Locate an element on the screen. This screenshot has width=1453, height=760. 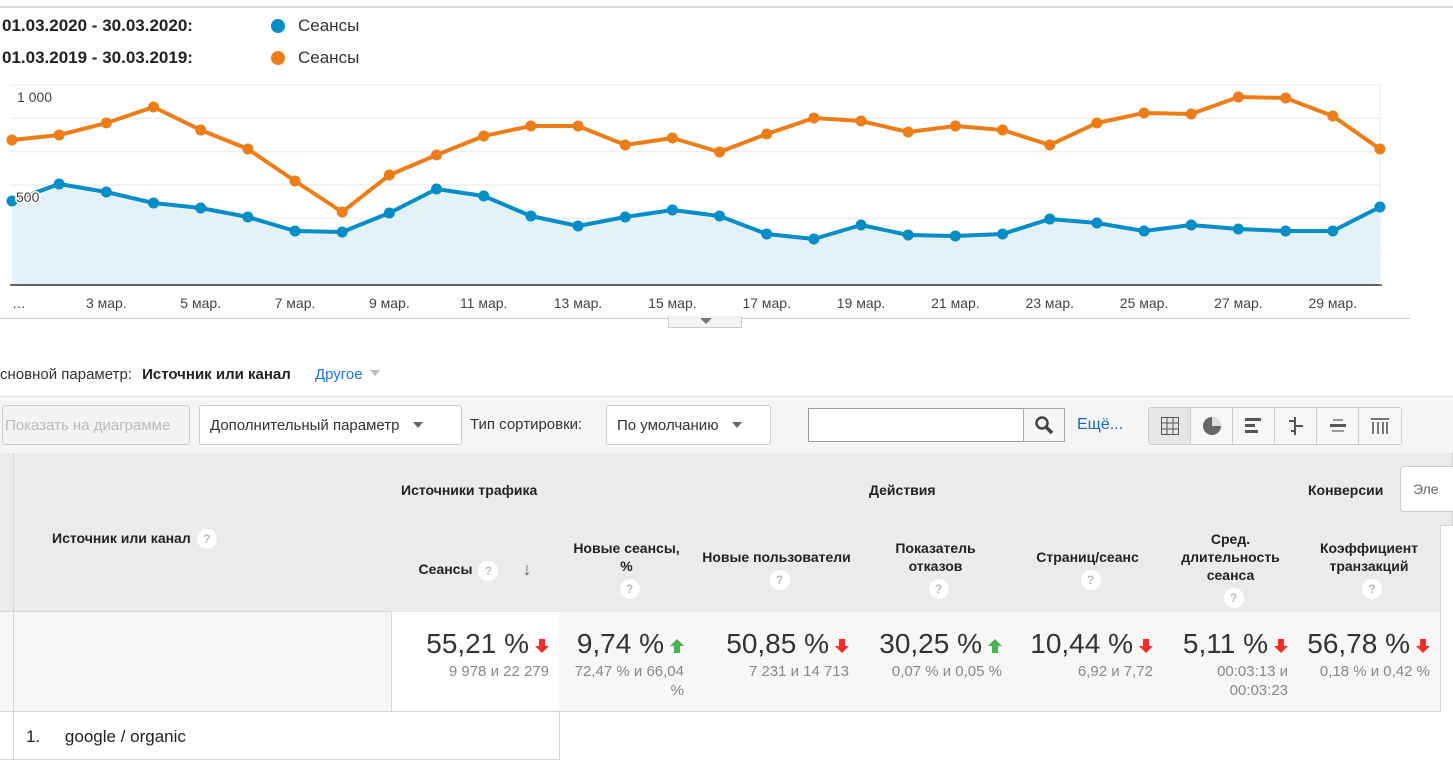
totals-compare: 6,92 и 7,72 is located at coordinates (1115, 671).